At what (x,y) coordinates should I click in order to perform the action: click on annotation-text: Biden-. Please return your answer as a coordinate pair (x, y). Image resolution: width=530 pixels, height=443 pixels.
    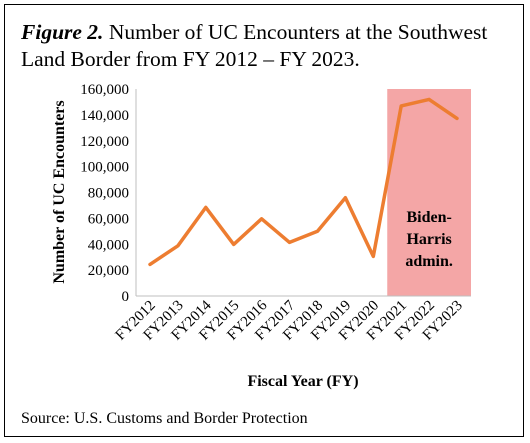
    Looking at the image, I should click on (428, 217).